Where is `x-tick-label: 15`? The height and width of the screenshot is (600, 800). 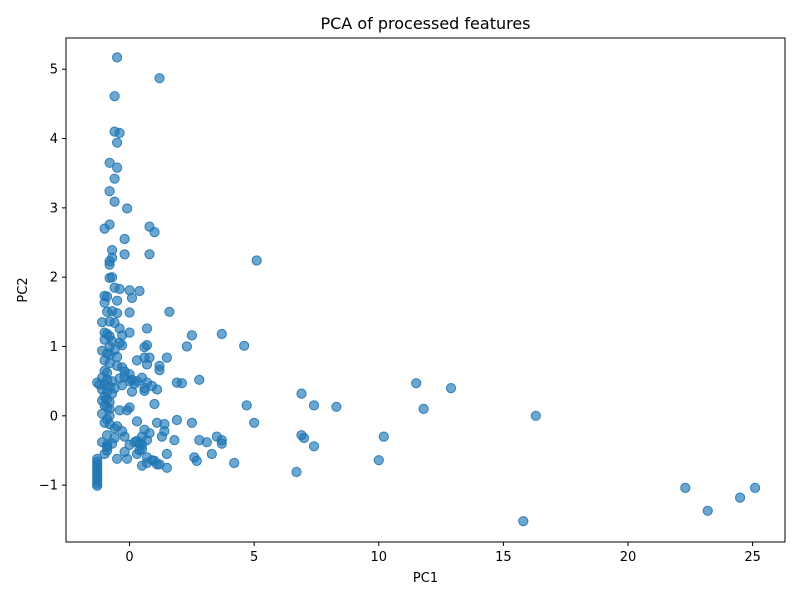 x-tick-label: 15 is located at coordinates (503, 557).